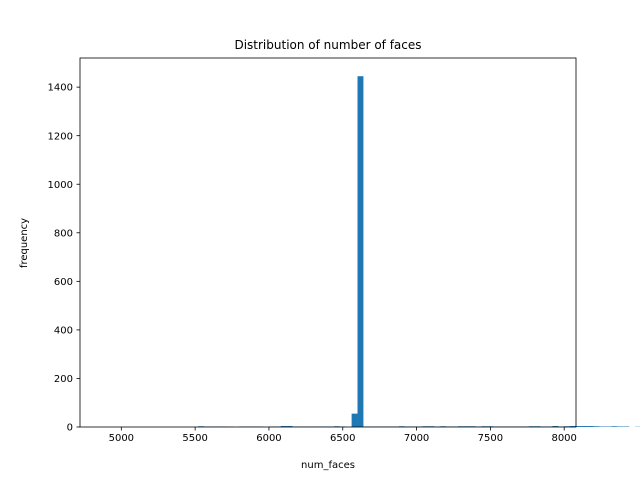 The image size is (640, 480). Describe the element at coordinates (63, 233) in the screenshot. I see `y-tick-label: 800` at that location.